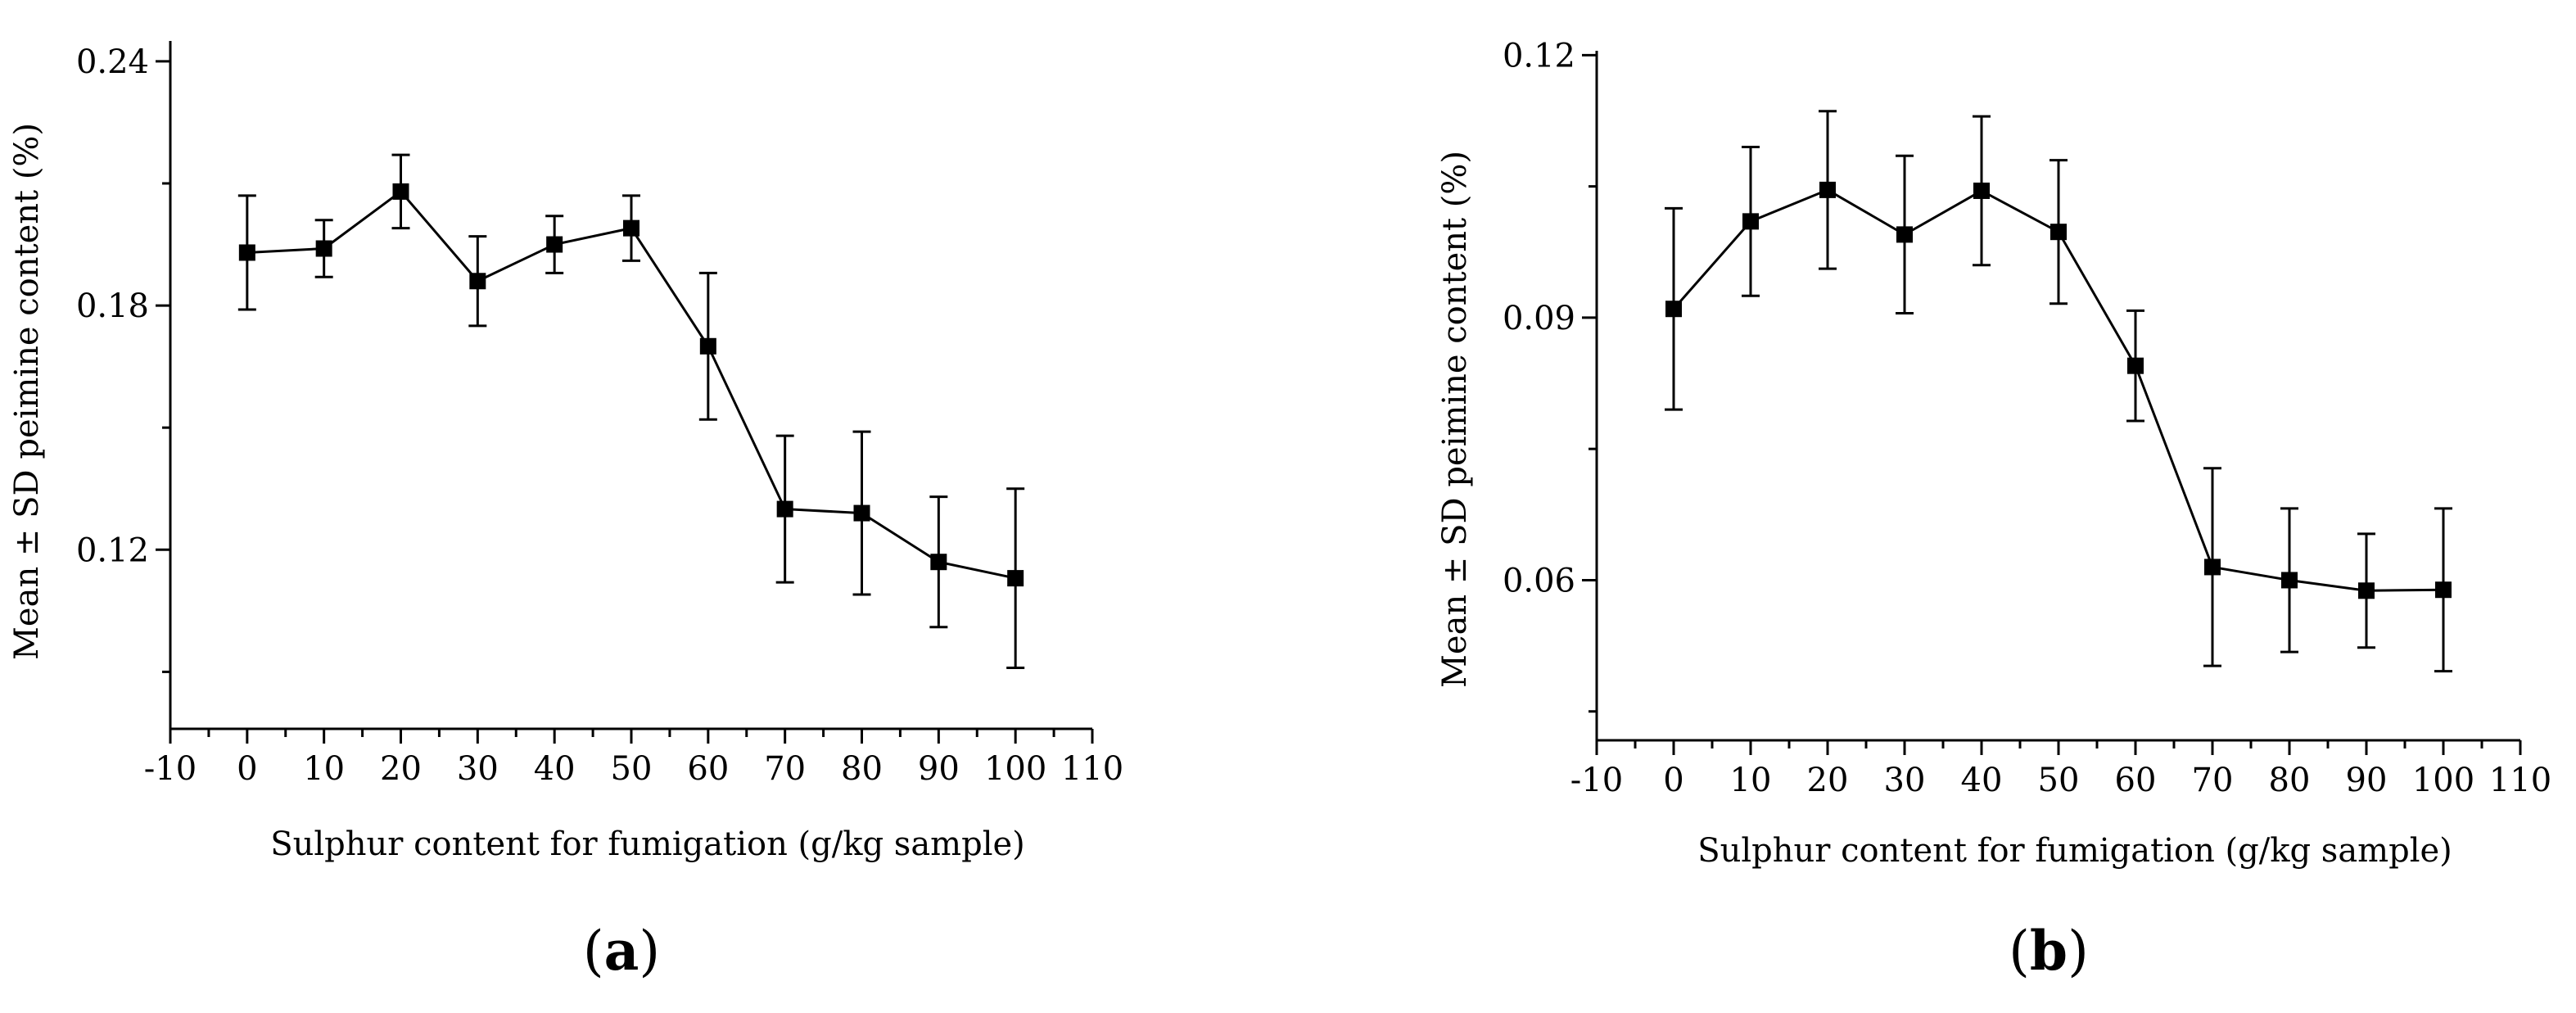  What do you see at coordinates (2213, 781) in the screenshot?
I see `chart-b-x-tick-label: 70` at bounding box center [2213, 781].